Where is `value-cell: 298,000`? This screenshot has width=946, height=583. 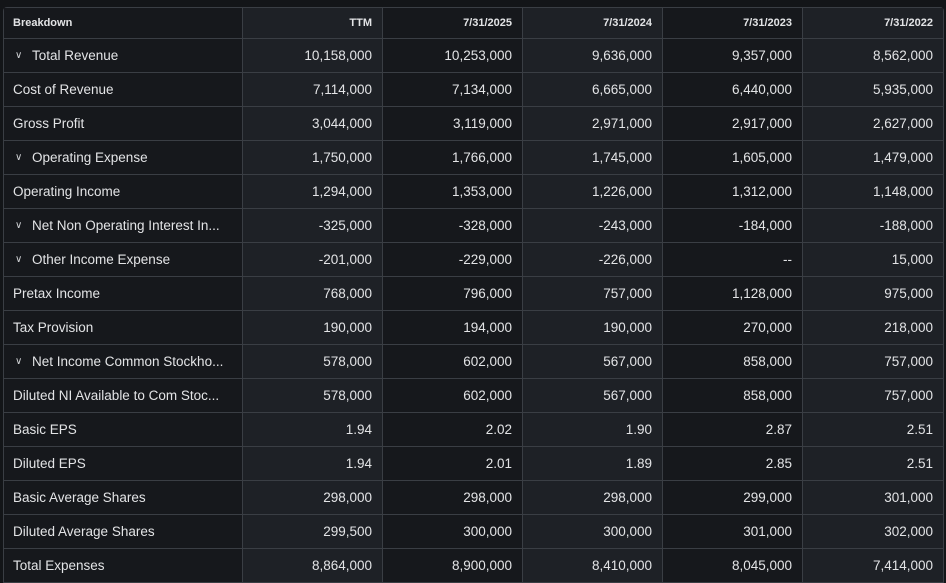 value-cell: 298,000 is located at coordinates (593, 497).